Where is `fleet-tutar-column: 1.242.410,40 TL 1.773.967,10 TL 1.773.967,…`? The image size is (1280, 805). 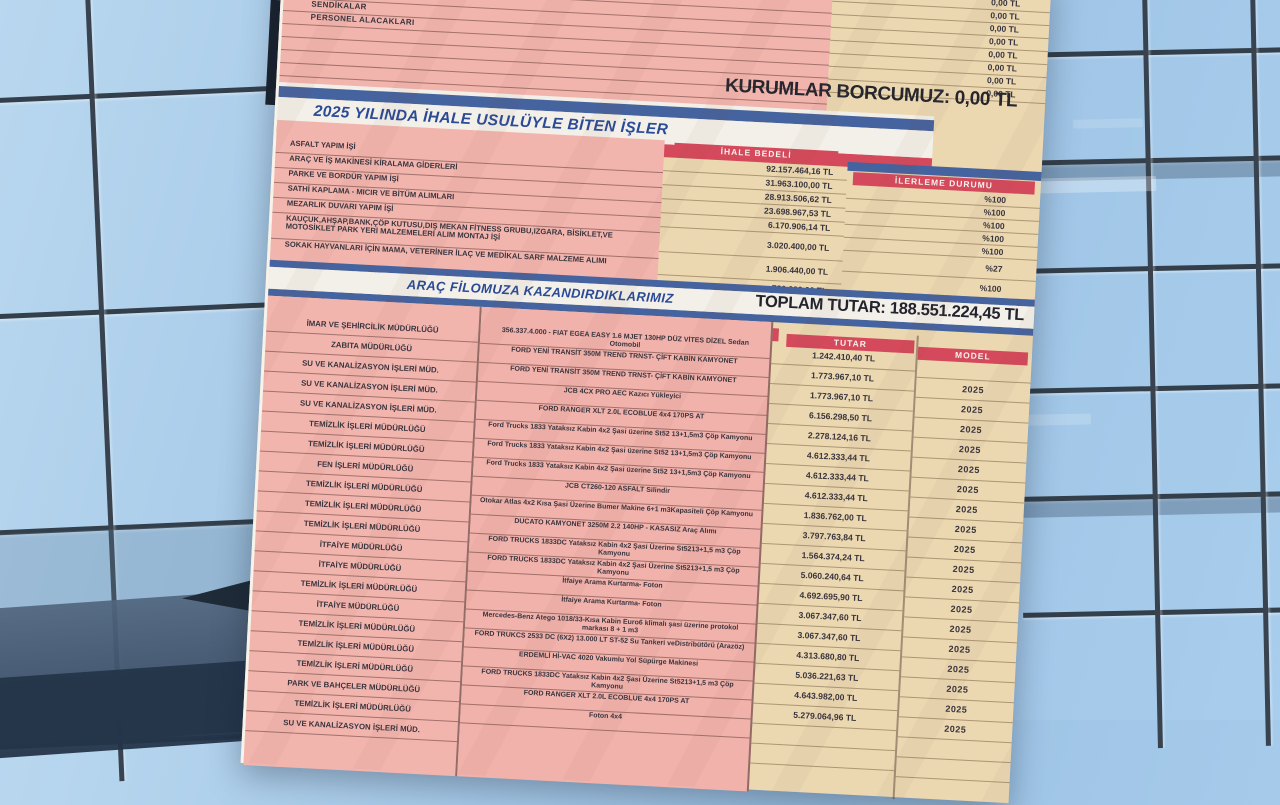
fleet-tutar-column: 1.242.410,40 TL 1.773.967,10 TL 1.773.967,… is located at coordinates (833, 564).